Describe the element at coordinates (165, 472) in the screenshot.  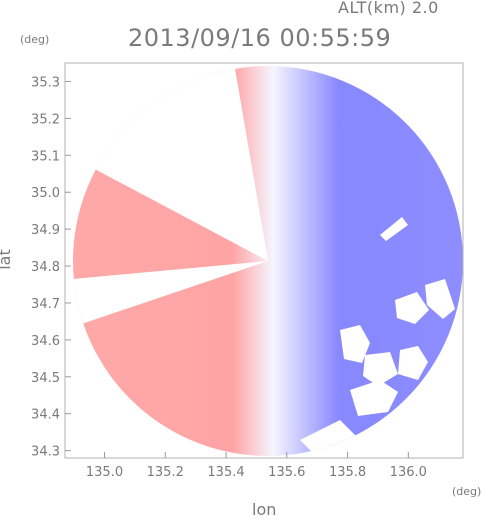
I see `x-tick-label: 135.2` at that location.